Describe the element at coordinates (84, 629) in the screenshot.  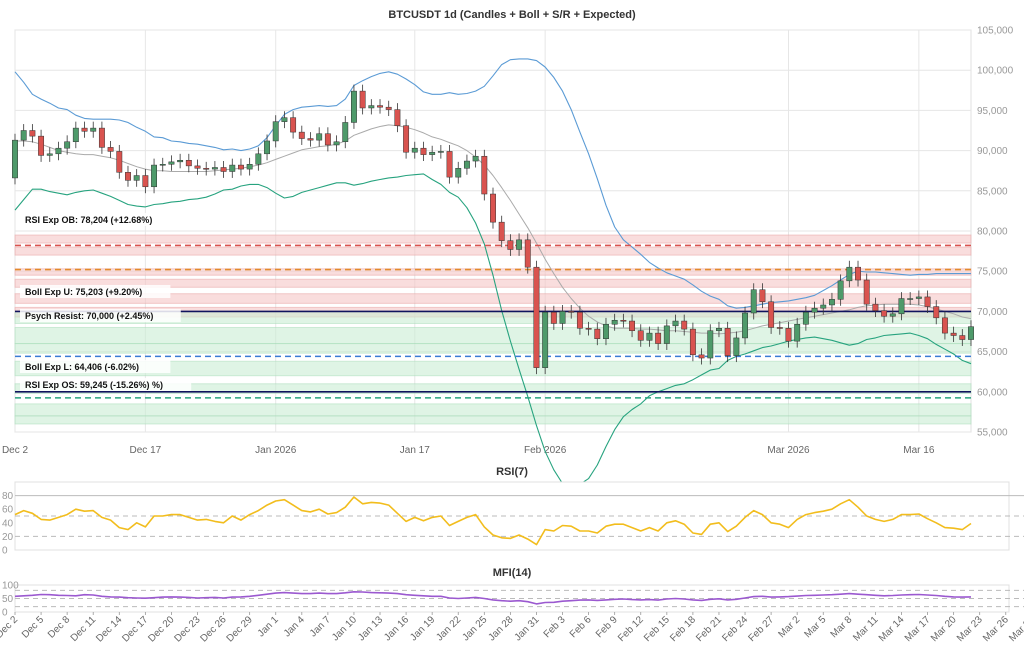
I see `bottom-date-label: Dec 11` at that location.